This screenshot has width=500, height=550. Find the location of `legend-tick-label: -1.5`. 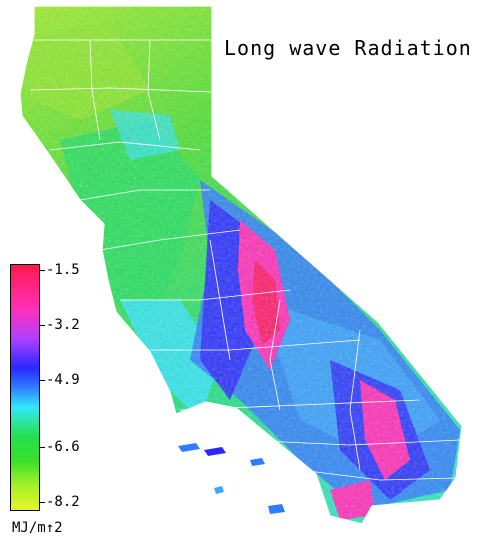

legend-tick-label: -1.5 is located at coordinates (63, 270).